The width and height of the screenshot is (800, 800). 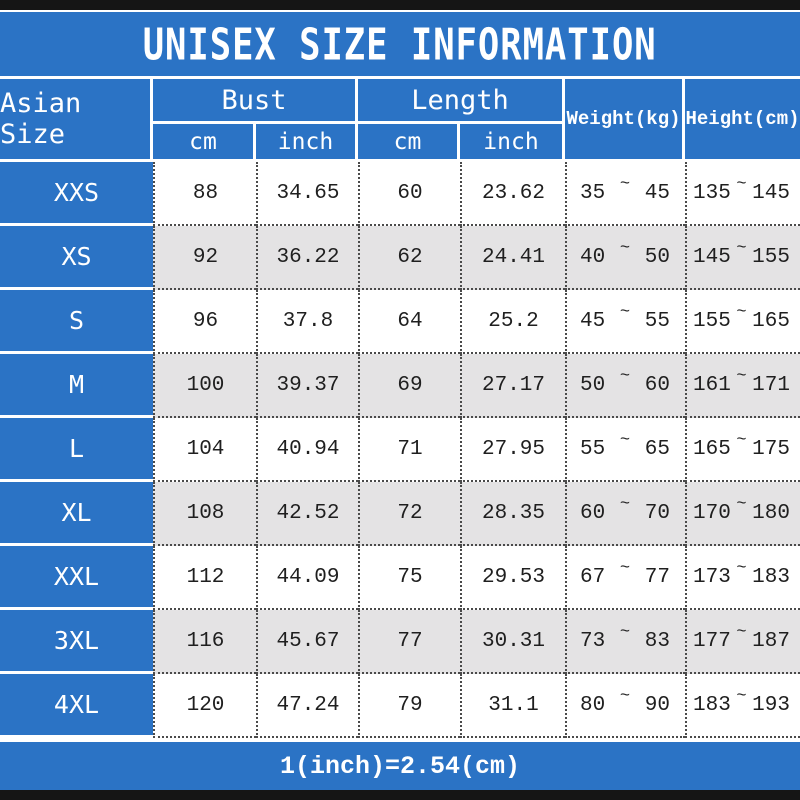 I want to click on weight-min: 45, so click(x=593, y=321).